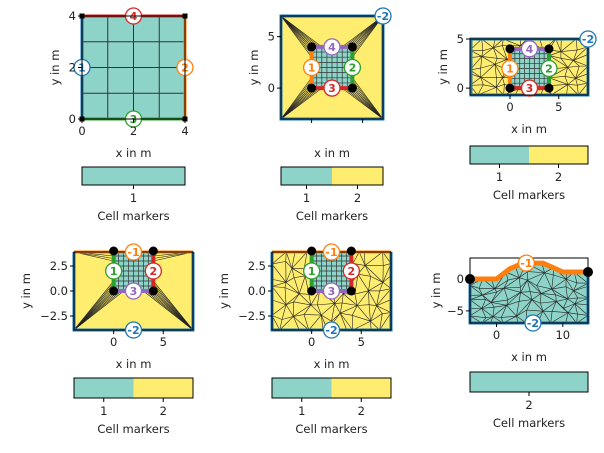 The height and width of the screenshot is (453, 604). I want to click on y-tick-label: −5, so click(455, 311).